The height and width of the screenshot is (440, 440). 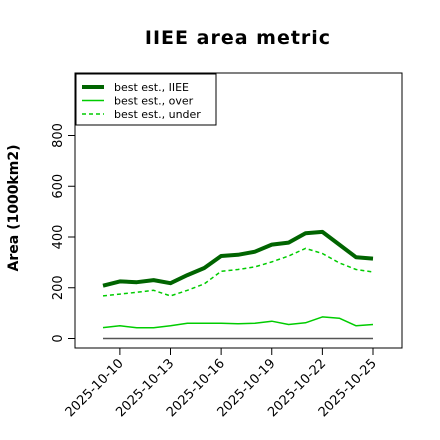 I want to click on chart-title: IIEE area metric, so click(x=238, y=38).